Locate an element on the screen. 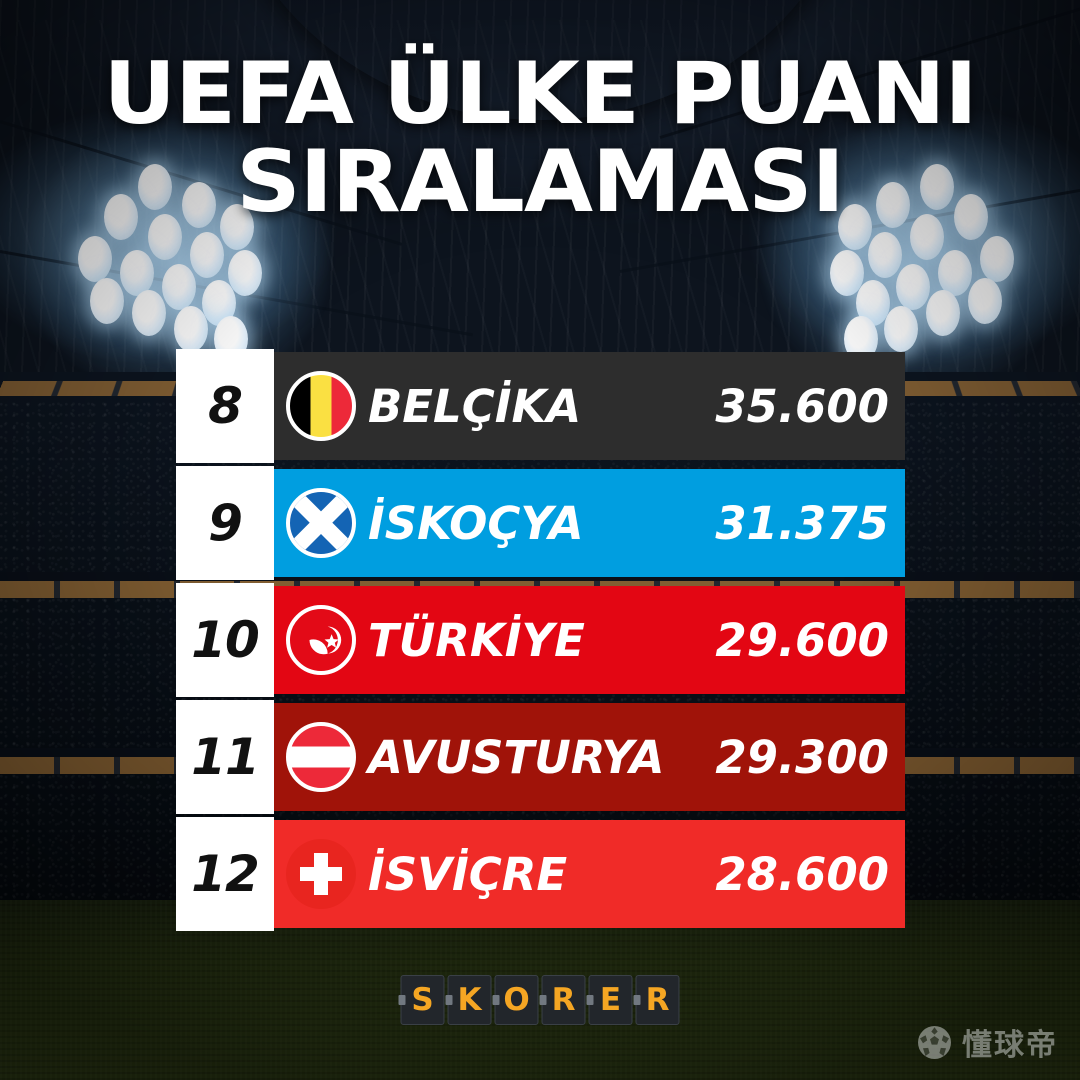 The image size is (1080, 1080). country-bar: İSKOÇYA 31.375 is located at coordinates (589, 523).